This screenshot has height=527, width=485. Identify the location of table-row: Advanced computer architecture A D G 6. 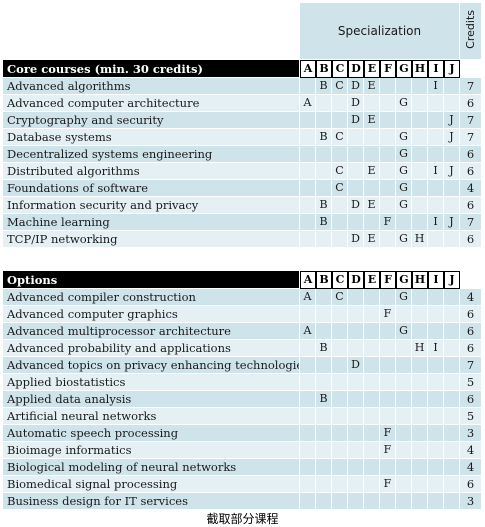
(242, 103).